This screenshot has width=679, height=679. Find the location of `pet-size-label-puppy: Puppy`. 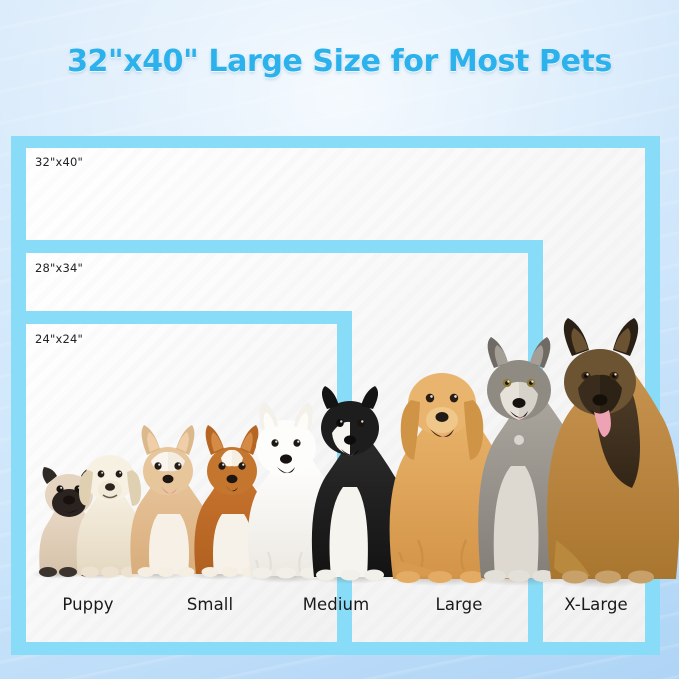

pet-size-label-puppy: Puppy is located at coordinates (88, 604).